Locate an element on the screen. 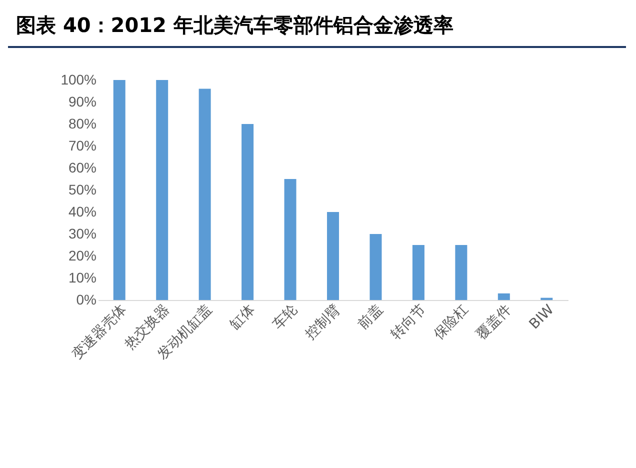 This screenshot has height=468, width=636. x-tick-label: 保险杠 is located at coordinates (451, 322).